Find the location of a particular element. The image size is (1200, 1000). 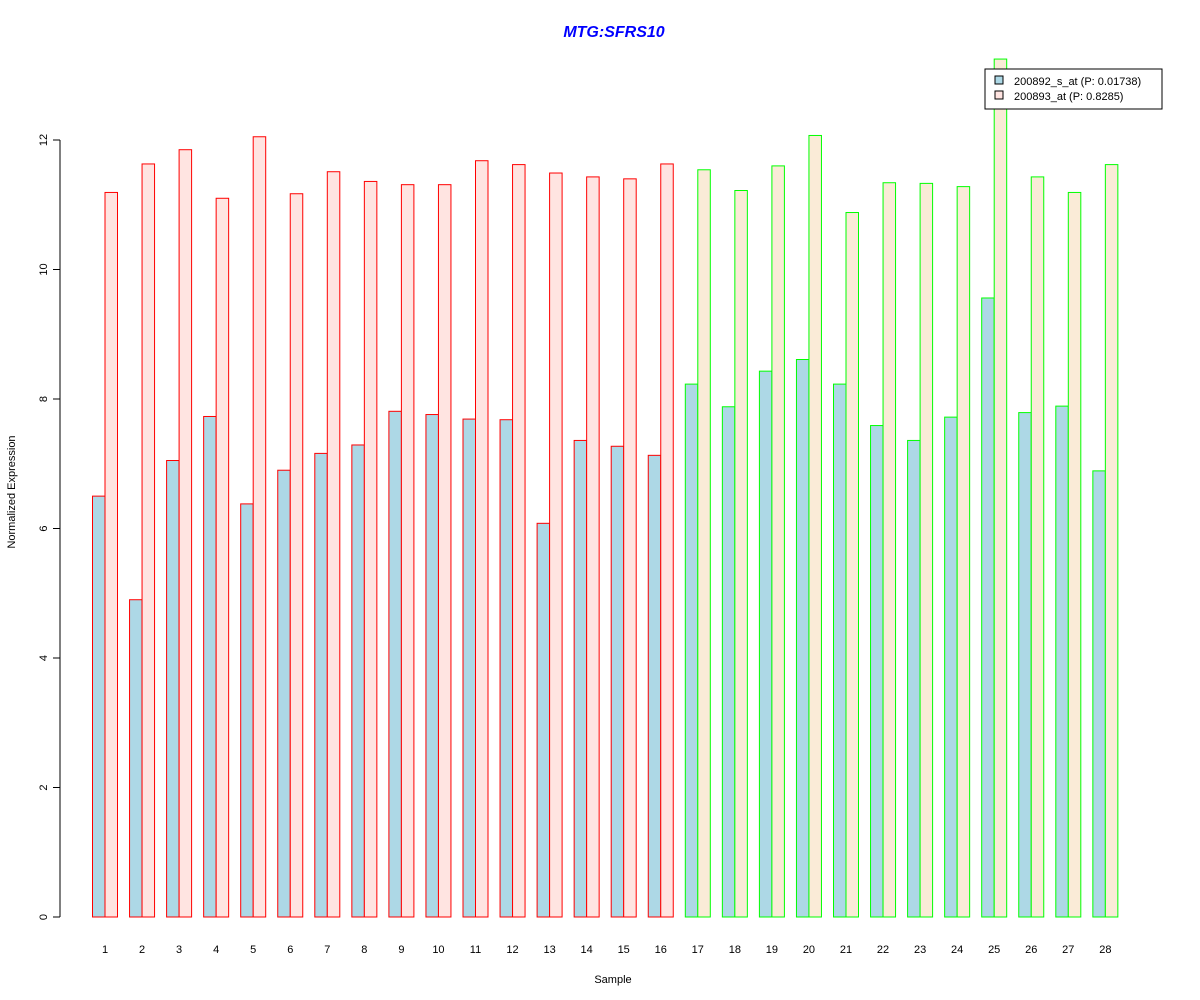

x-tick-label: 1 is located at coordinates (105, 950).